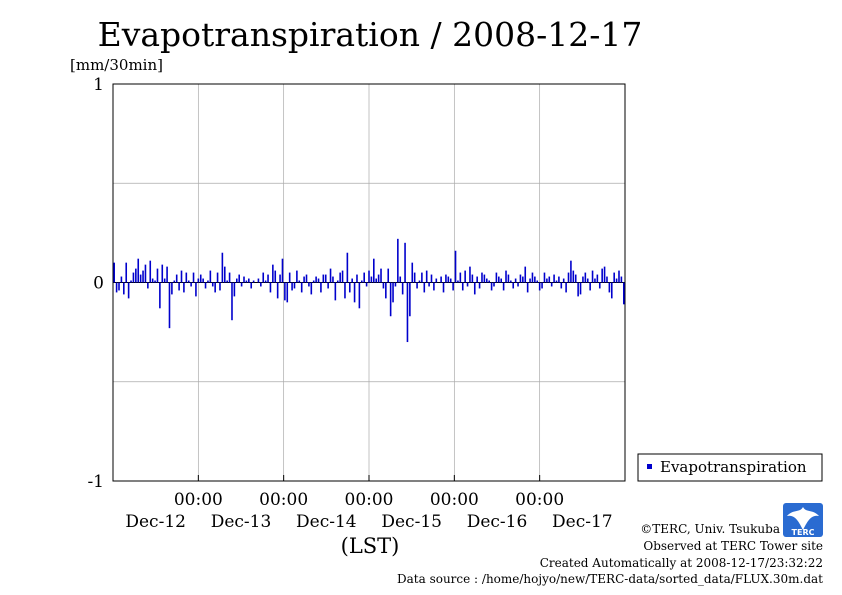 The height and width of the screenshot is (595, 842). Describe the element at coordinates (95, 482) in the screenshot. I see `y-tick-label: -1` at that location.